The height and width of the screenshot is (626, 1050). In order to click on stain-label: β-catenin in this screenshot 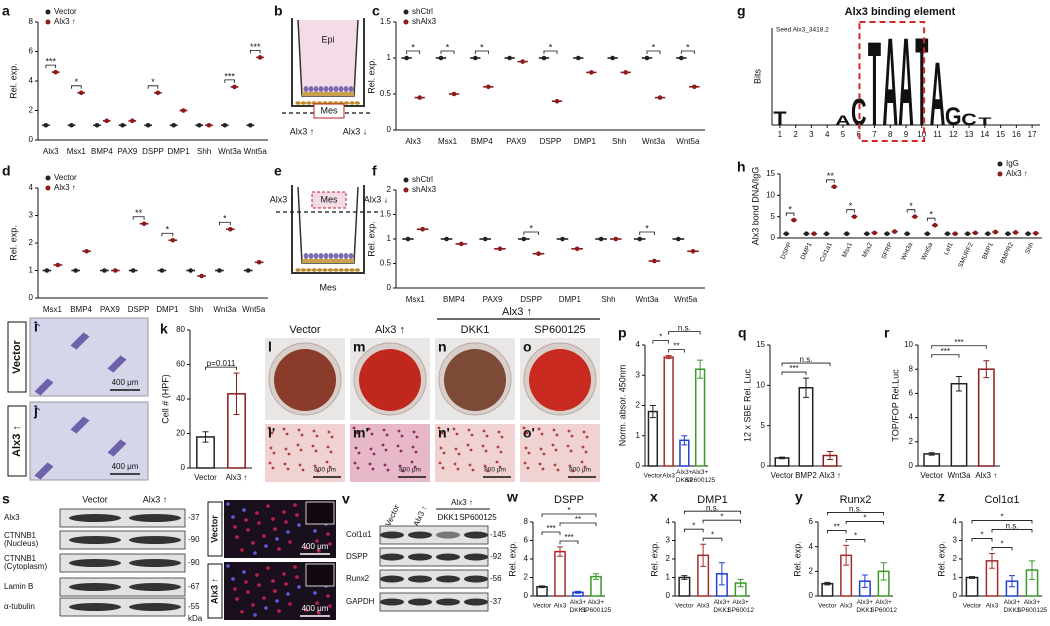, I will do `click(240, 615)`.